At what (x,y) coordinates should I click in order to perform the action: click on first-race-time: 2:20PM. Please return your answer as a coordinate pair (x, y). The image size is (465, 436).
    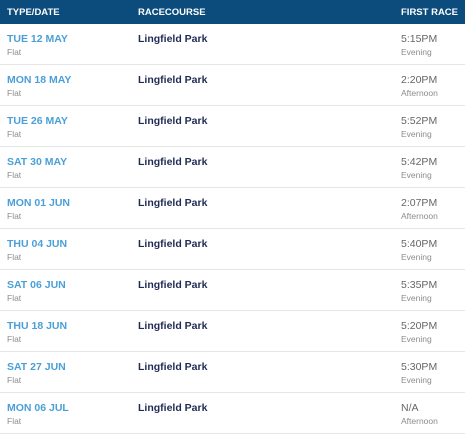
    Looking at the image, I should click on (419, 80).